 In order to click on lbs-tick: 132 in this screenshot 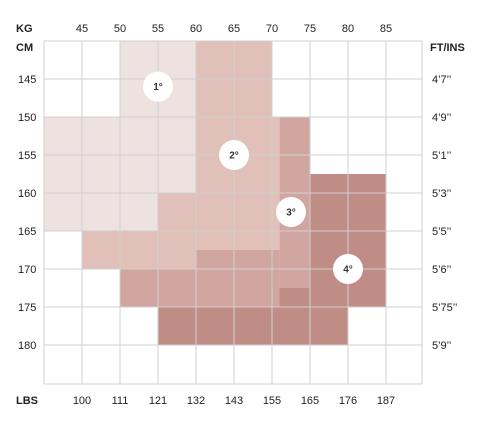, I will do `click(196, 401)`.